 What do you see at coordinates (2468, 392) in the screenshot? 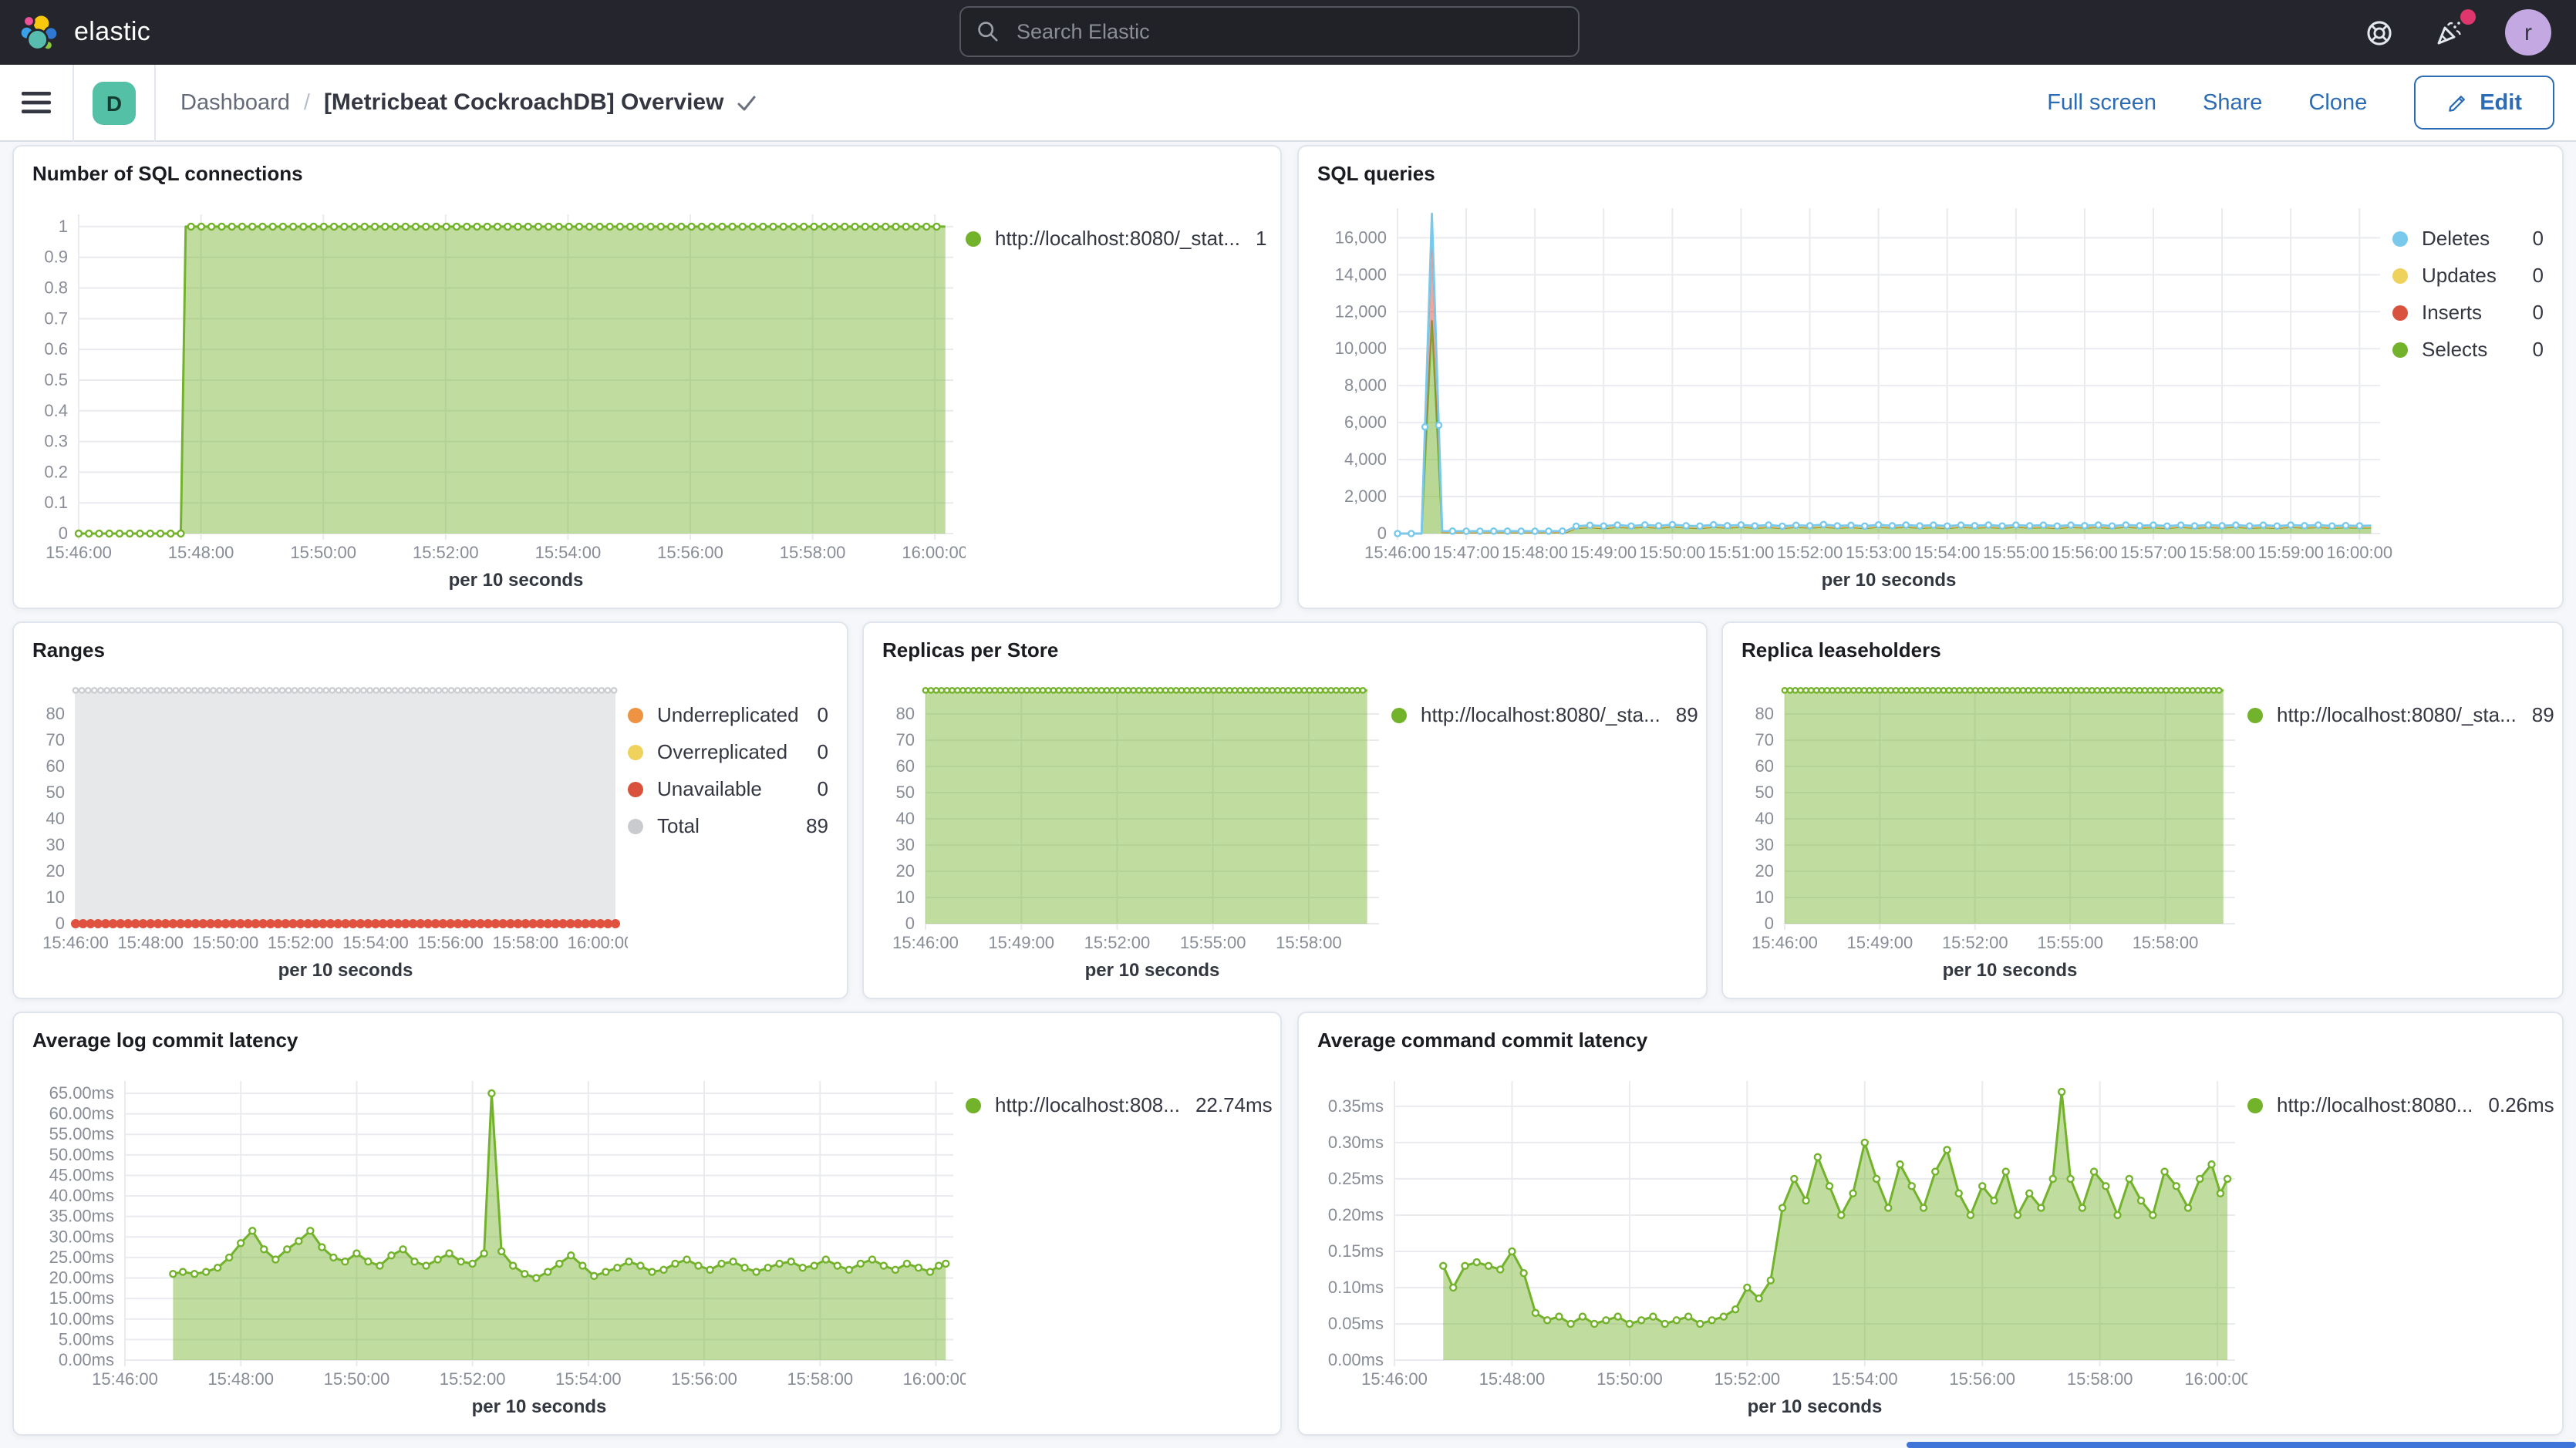
I see `chart-legend: Deletes 0 Updates 0 Inserts 0 Selects 0` at bounding box center [2468, 392].